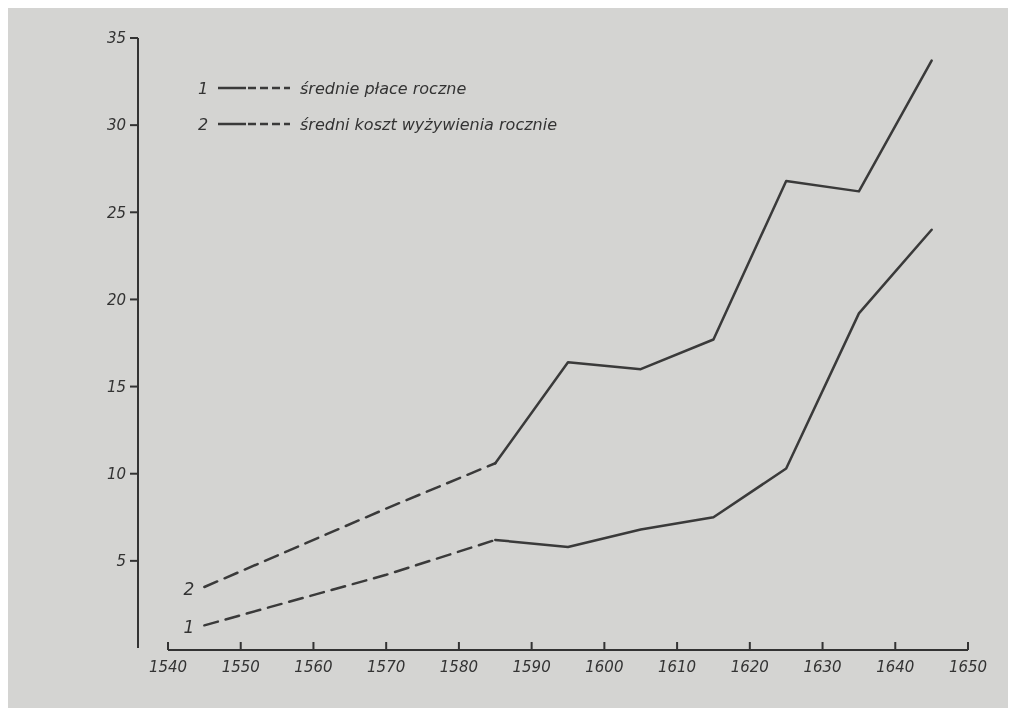  I want to click on x-tick-label: 1570, so click(386, 667).